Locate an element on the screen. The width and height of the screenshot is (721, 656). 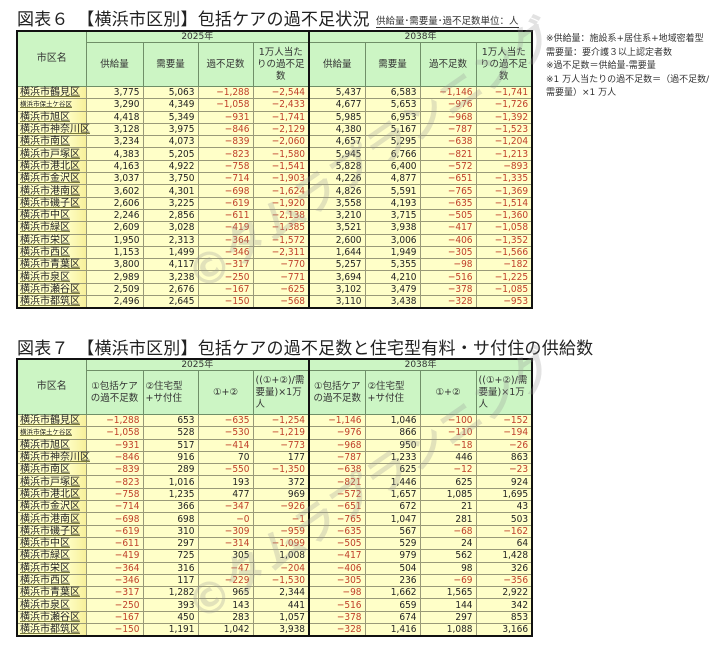
district-name: 横浜市戸塚区 is located at coordinates (51, 482).